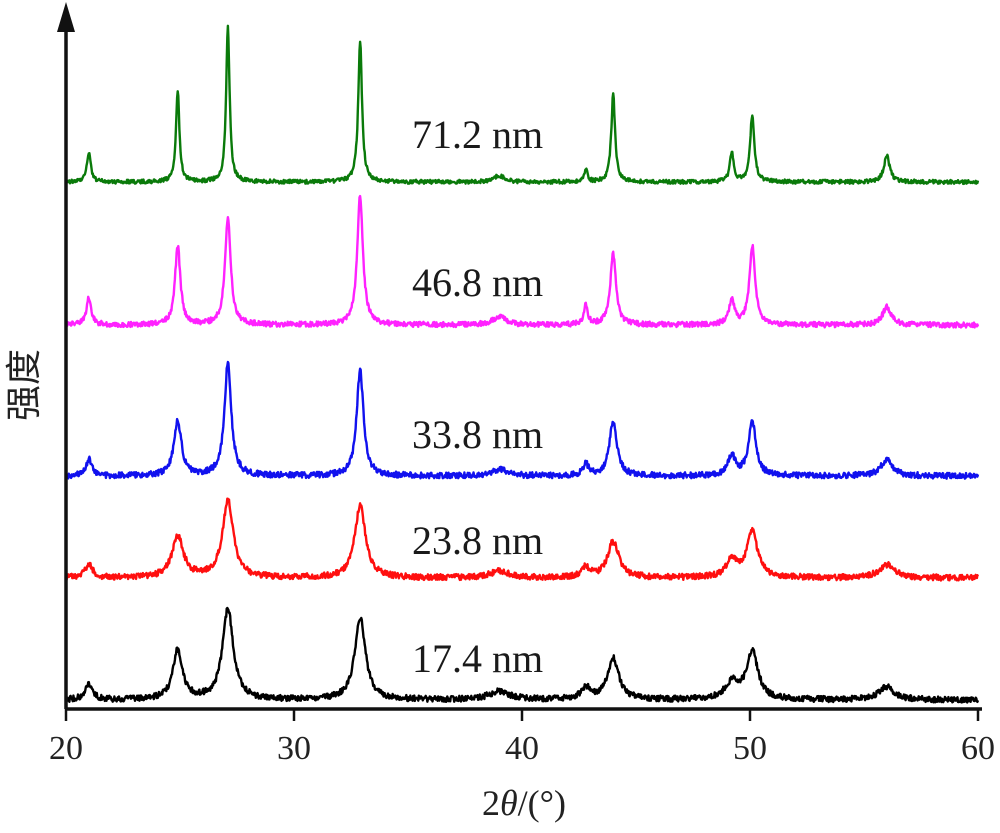  Describe the element at coordinates (522, 748) in the screenshot. I see `x-tick-label: 40` at that location.